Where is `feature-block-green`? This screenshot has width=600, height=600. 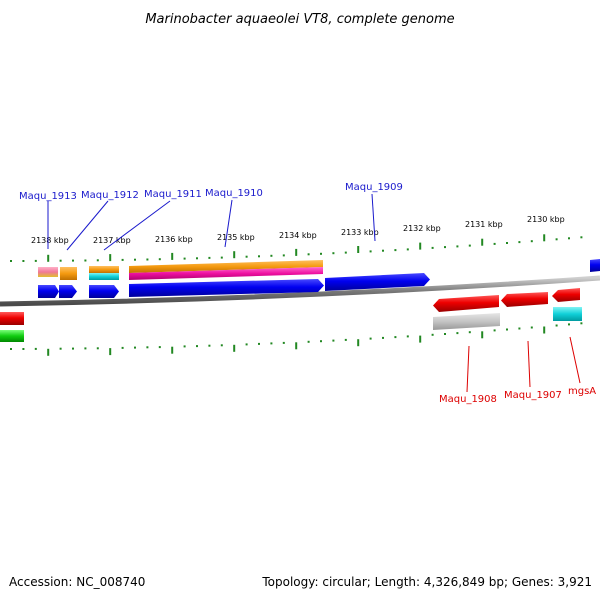 feature-block-green is located at coordinates (12, 336).